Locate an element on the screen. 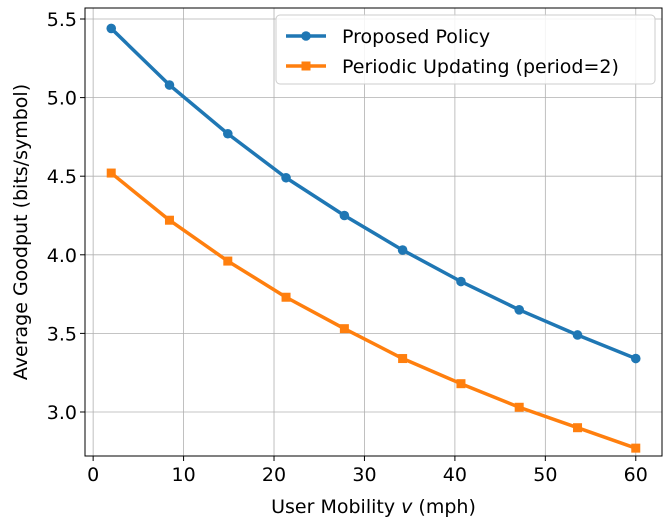 The image size is (664, 521). x-axis-label-suffix: (mph) is located at coordinates (443, 507).